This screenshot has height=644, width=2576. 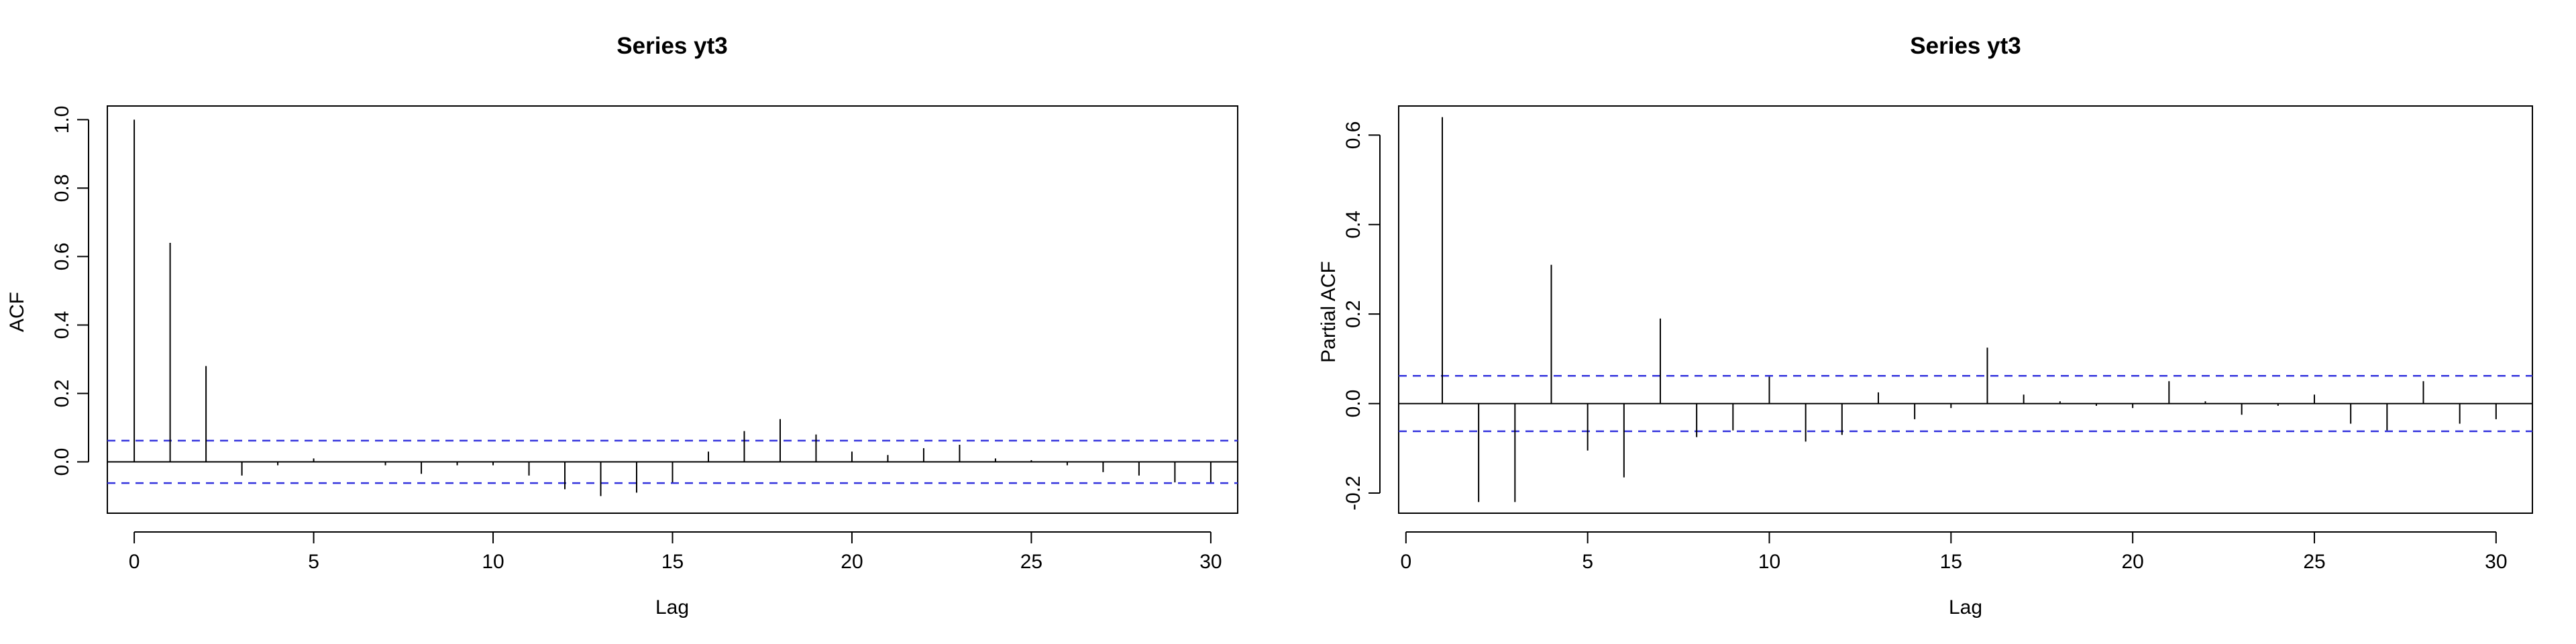 What do you see at coordinates (62, 188) in the screenshot?
I see `y-tick-label: 0.8` at bounding box center [62, 188].